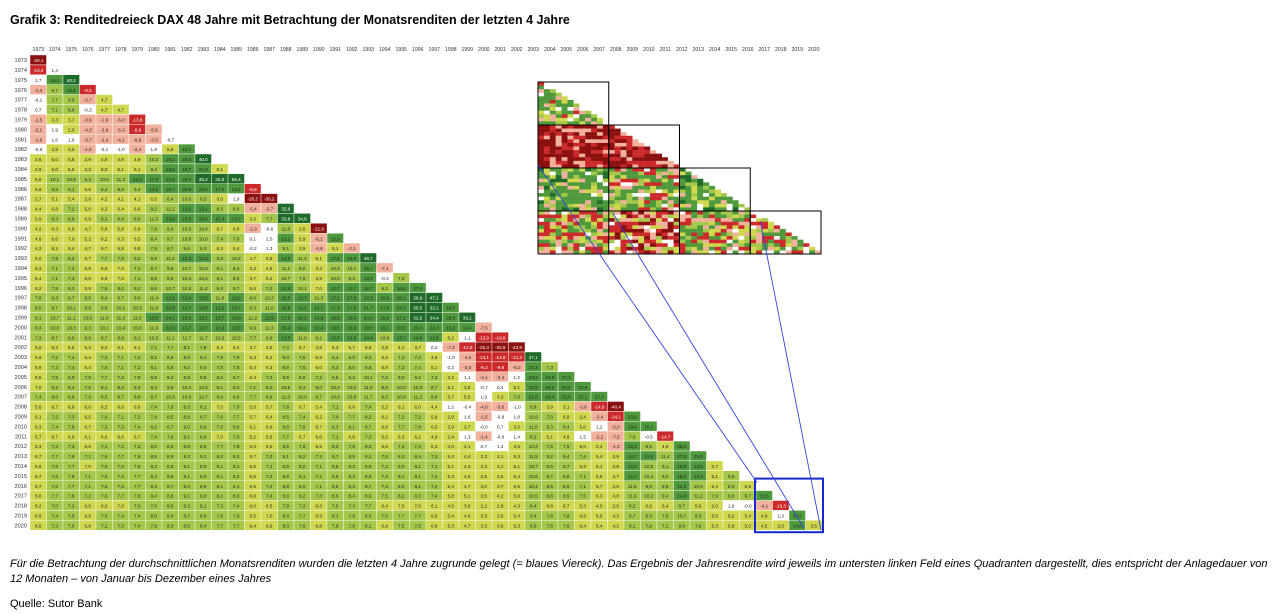 The height and width of the screenshot is (614, 1280). I want to click on cell-value: 11,3, so click(120, 318).